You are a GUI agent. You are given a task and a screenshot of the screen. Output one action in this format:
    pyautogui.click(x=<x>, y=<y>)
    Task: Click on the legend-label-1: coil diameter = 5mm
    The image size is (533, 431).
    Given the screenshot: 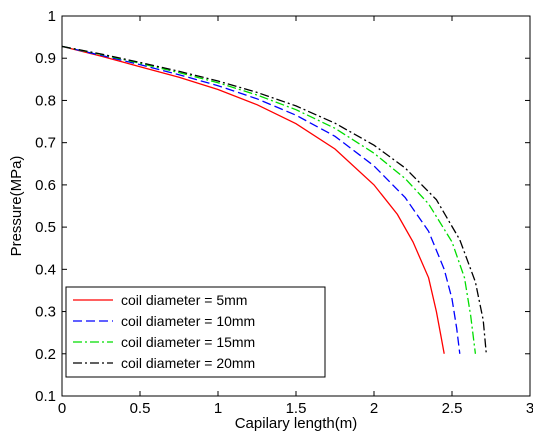 What is the action you would take?
    pyautogui.click(x=184, y=300)
    